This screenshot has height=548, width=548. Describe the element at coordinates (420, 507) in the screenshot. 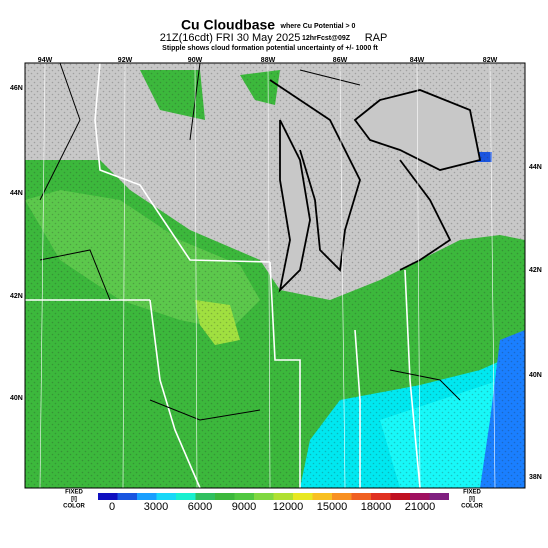

I see `colorbar-tick-label: 21000` at that location.